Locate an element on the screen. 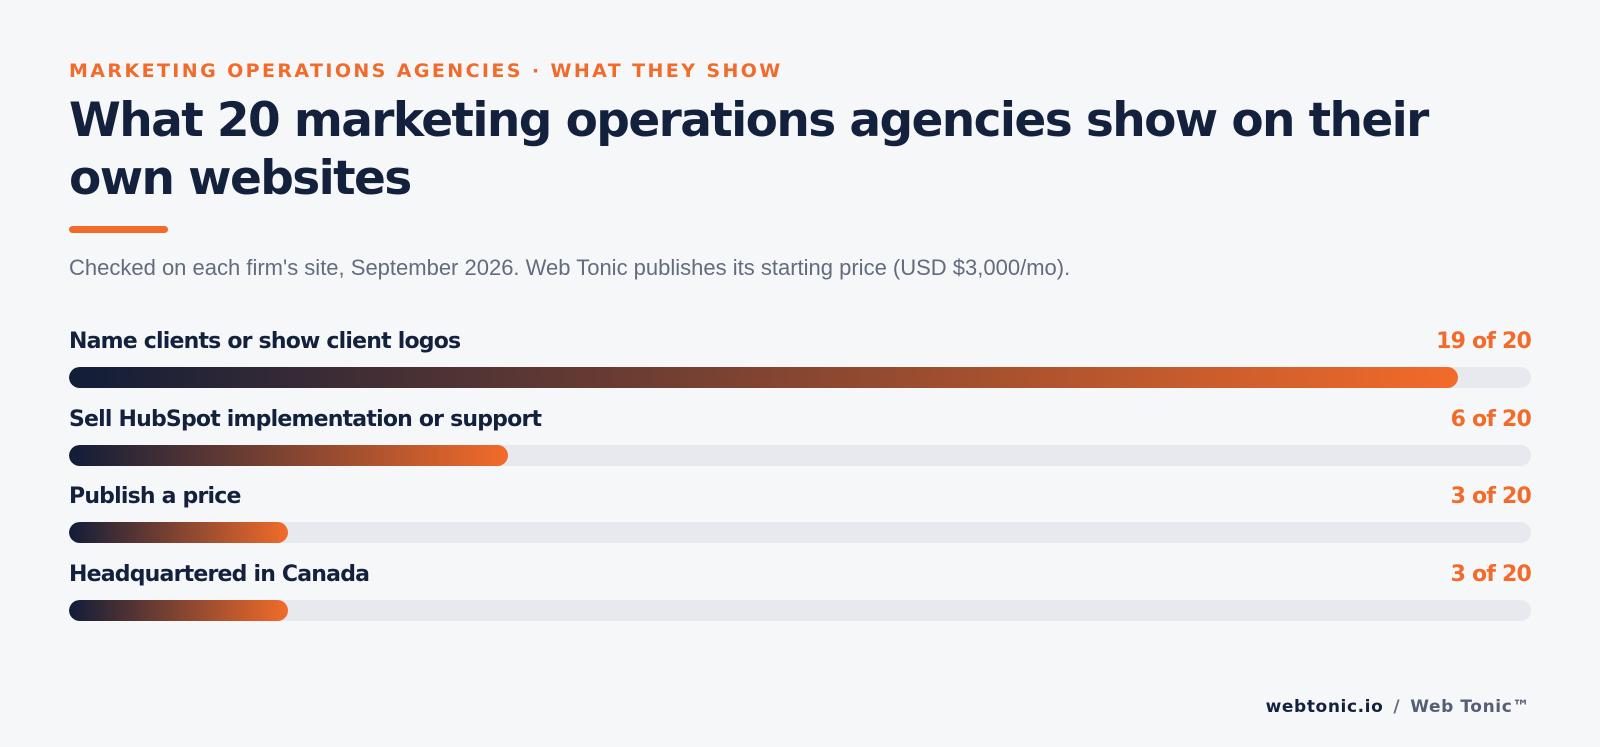 This screenshot has width=1600, height=747. bar-row-header: Publish a price 3 of 20 is located at coordinates (800, 499).